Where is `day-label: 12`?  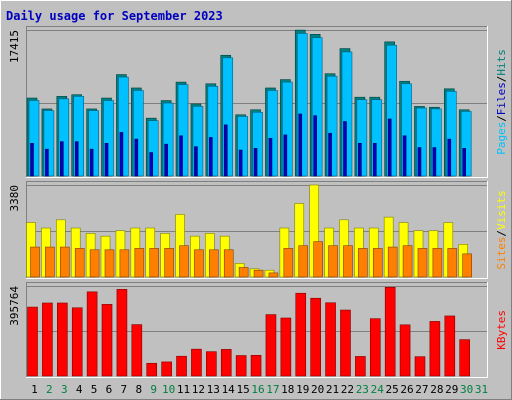
day-label: 12 is located at coordinates (198, 389).